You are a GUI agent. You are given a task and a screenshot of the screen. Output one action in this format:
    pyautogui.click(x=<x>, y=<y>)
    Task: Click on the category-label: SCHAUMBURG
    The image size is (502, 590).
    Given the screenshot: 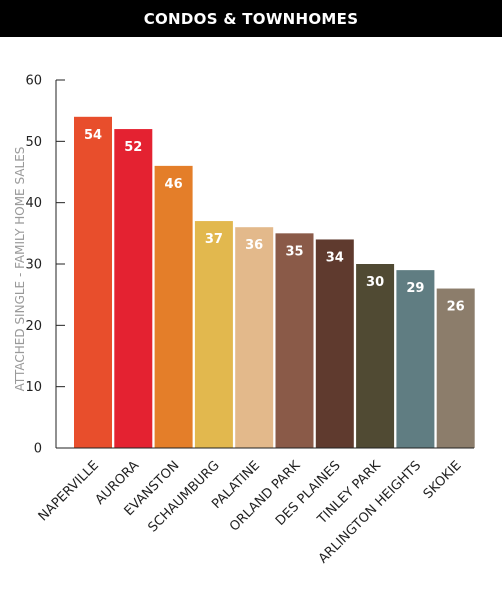 What is the action you would take?
    pyautogui.click(x=183, y=496)
    